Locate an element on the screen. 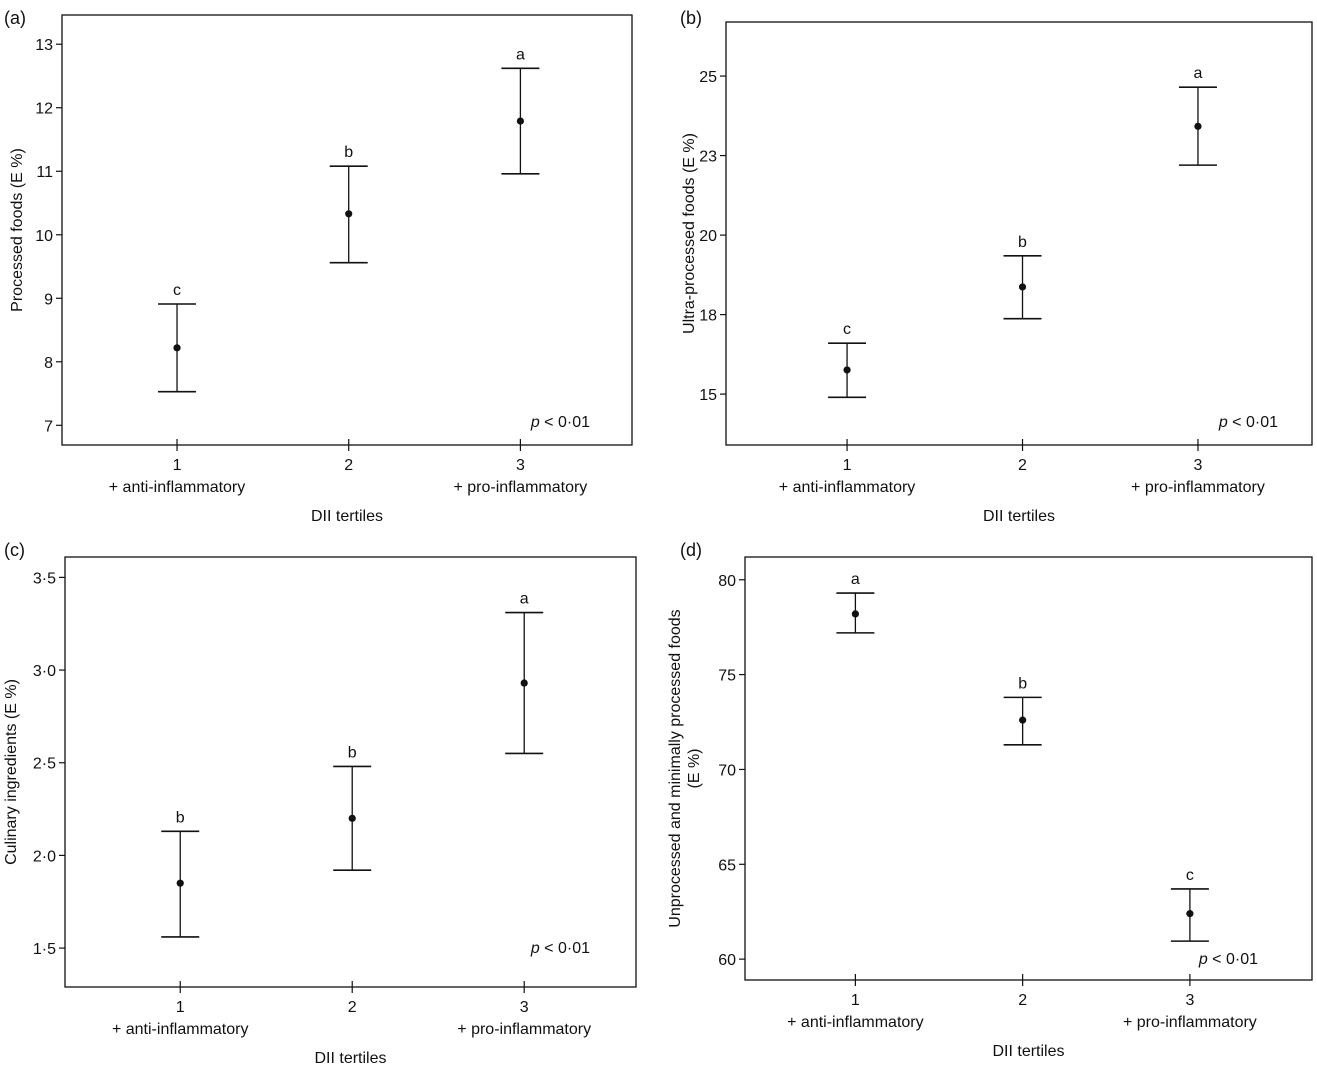  panel-label: (a) is located at coordinates (15, 18).